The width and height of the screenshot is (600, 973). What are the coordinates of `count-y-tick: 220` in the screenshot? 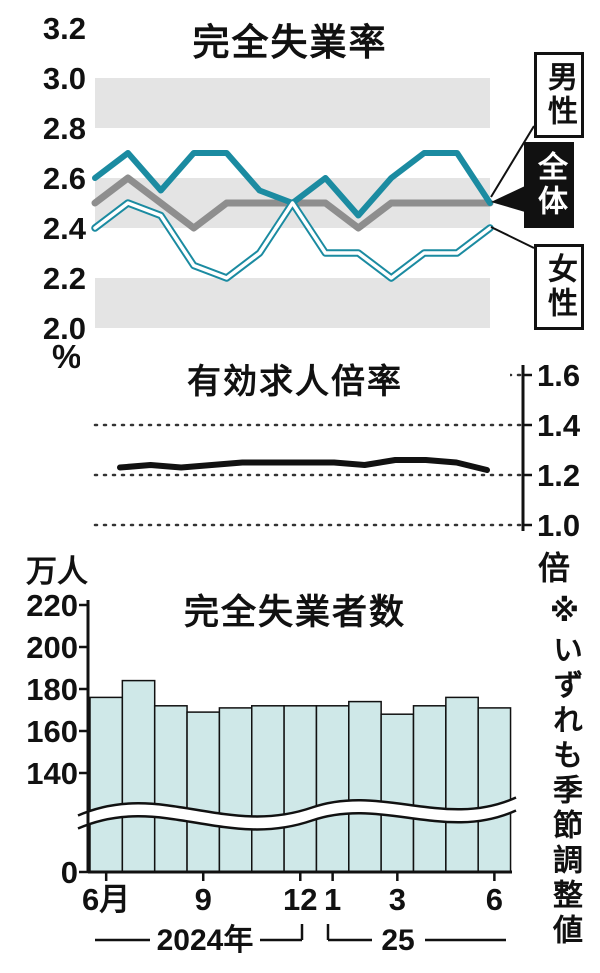 It's located at (52, 605).